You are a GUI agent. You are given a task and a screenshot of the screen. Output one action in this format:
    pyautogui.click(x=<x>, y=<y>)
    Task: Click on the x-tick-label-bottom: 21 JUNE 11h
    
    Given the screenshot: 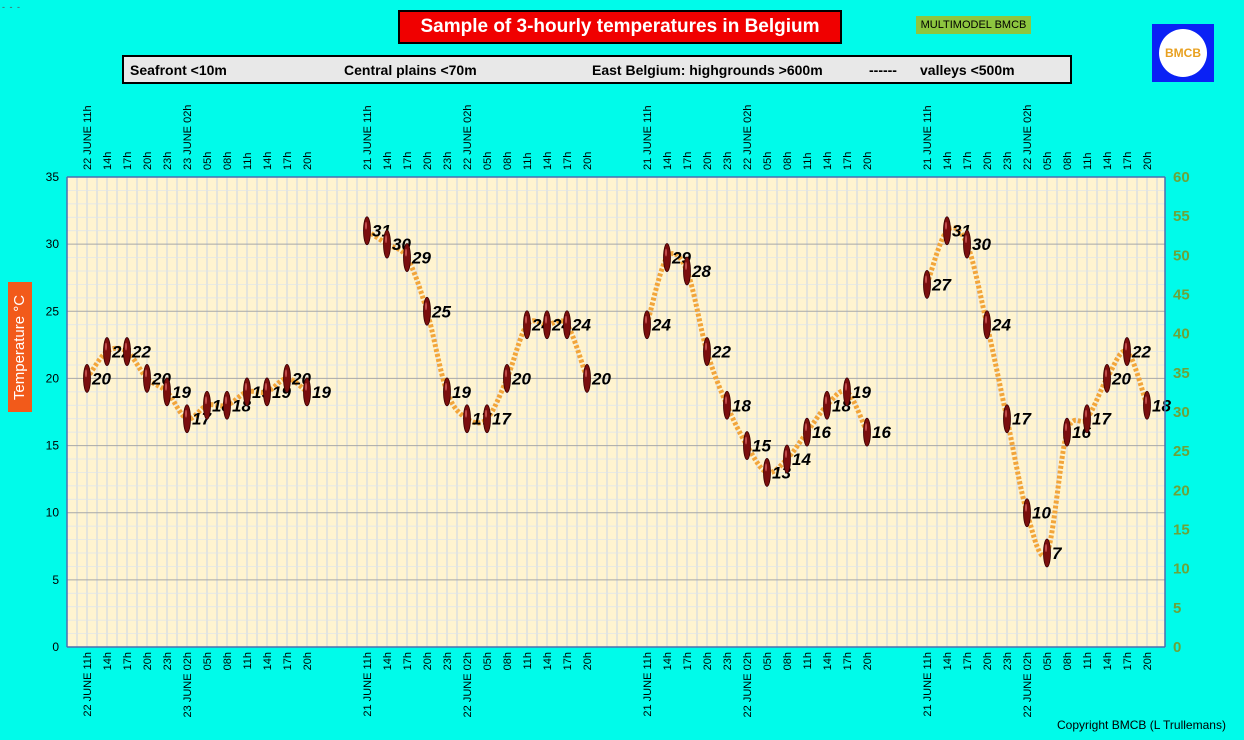 What is the action you would take?
    pyautogui.click(x=648, y=684)
    